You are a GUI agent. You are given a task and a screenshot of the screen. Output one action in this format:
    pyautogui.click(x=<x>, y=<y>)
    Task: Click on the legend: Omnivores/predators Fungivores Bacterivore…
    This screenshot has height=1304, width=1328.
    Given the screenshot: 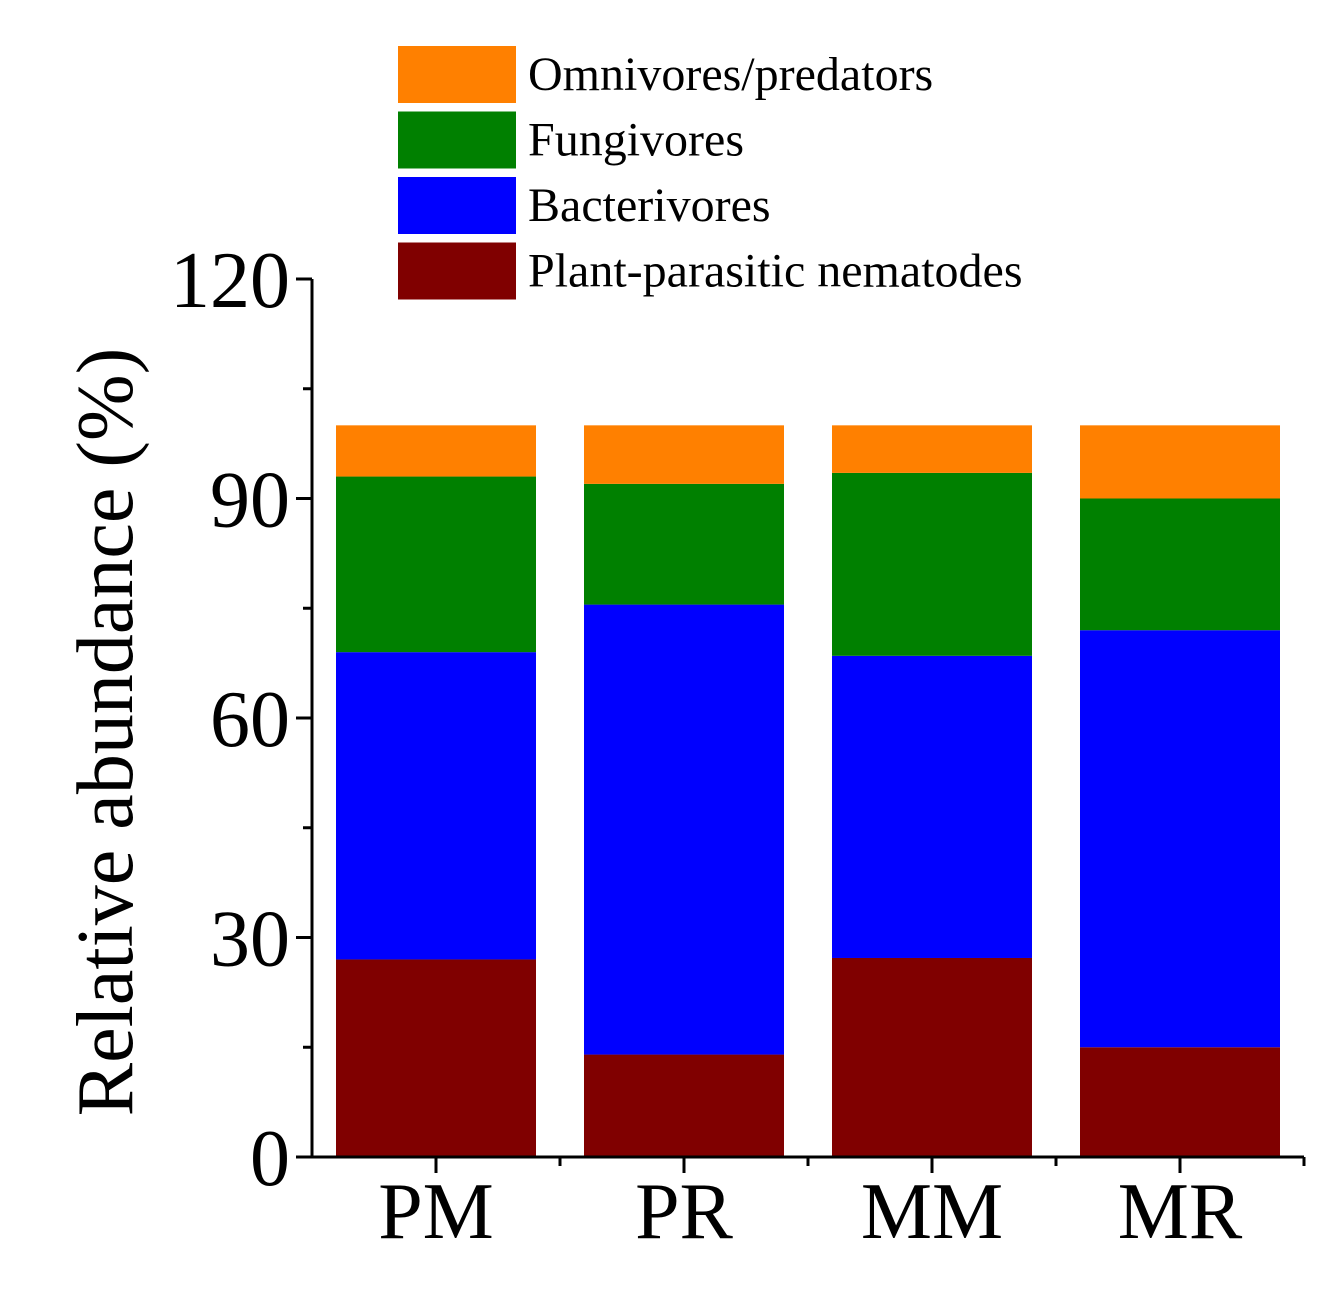 What is the action you would take?
    pyautogui.click(x=710, y=173)
    